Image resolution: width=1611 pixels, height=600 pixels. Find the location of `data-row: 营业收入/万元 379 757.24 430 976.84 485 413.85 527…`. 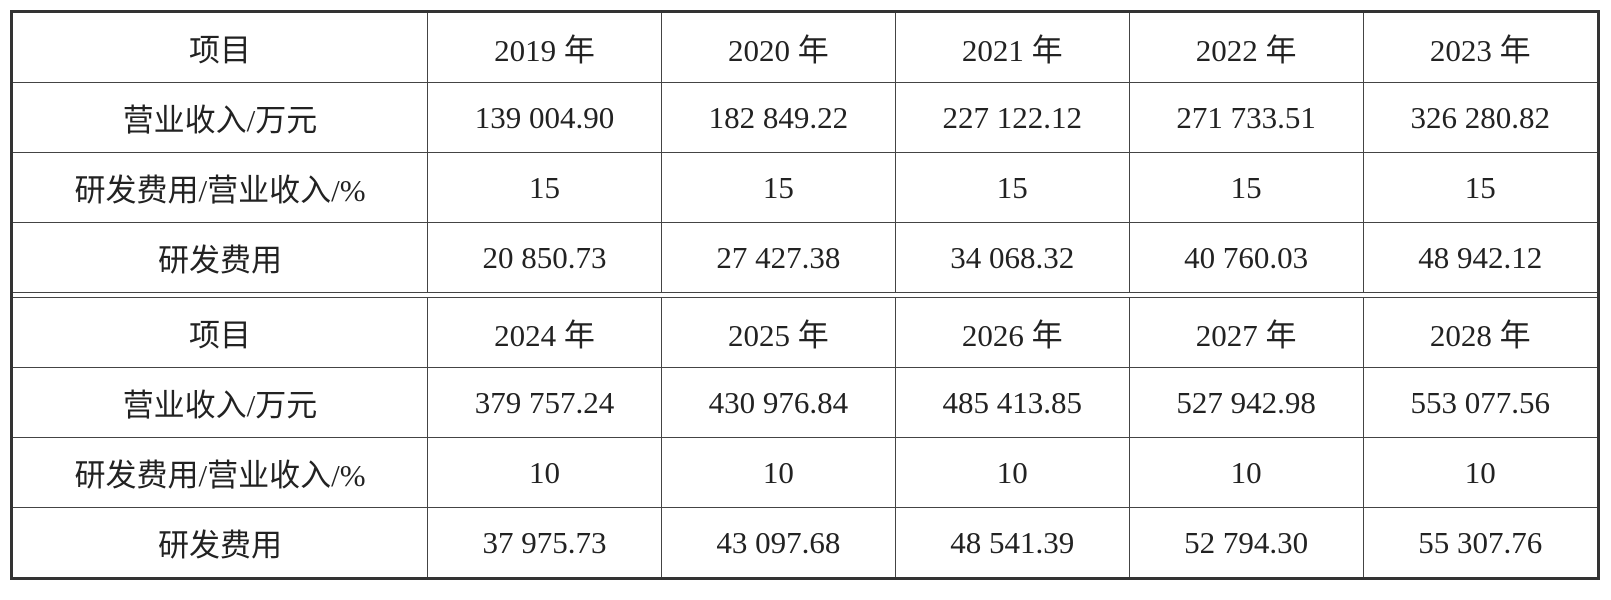

data-row: 营业收入/万元 379 757.24 430 976.84 485 413.85 527… is located at coordinates (805, 402).